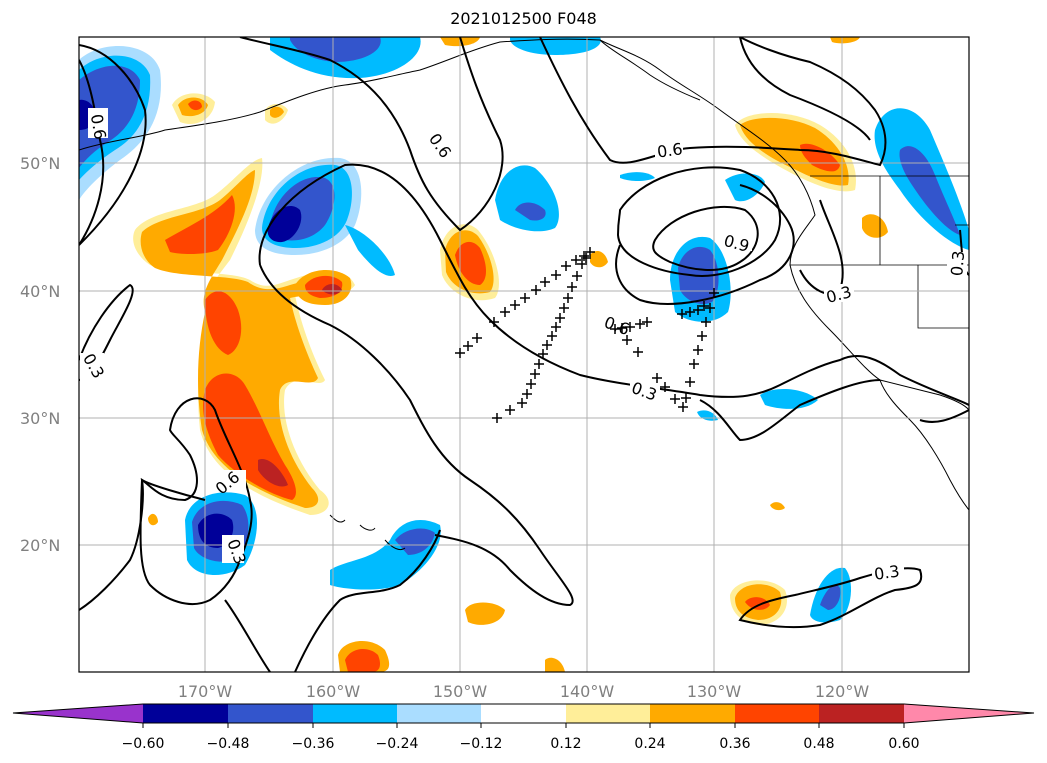 The width and height of the screenshot is (1047, 763). I want to click on positive-anomaly-bc, so click(795, 152).